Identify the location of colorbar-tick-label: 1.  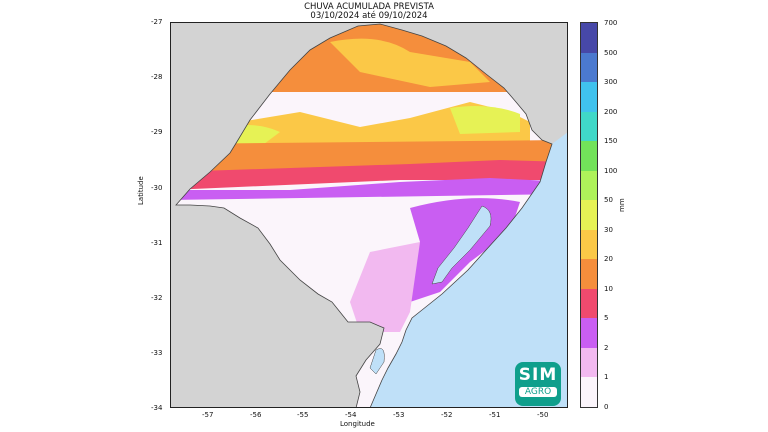
(606, 377).